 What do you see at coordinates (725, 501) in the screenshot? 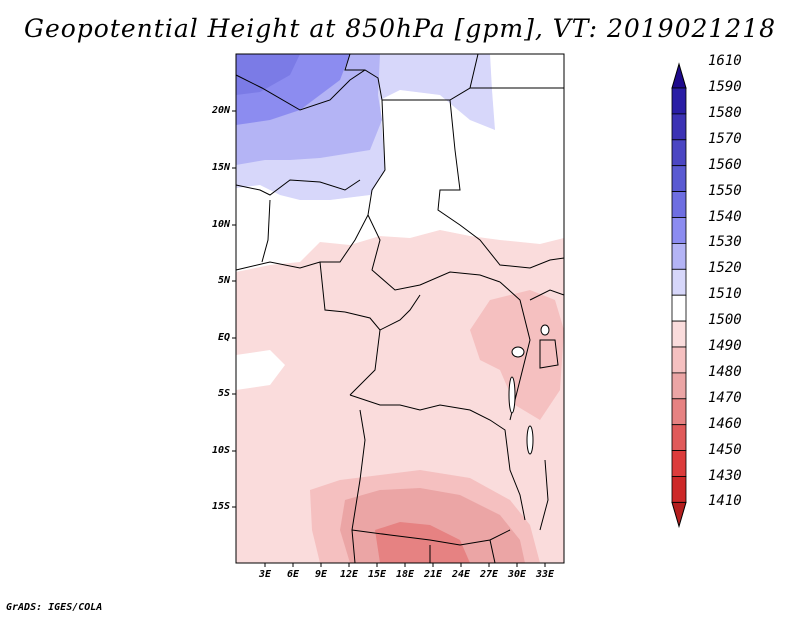
I see `colorbar-label-1410: 1410` at bounding box center [725, 501].